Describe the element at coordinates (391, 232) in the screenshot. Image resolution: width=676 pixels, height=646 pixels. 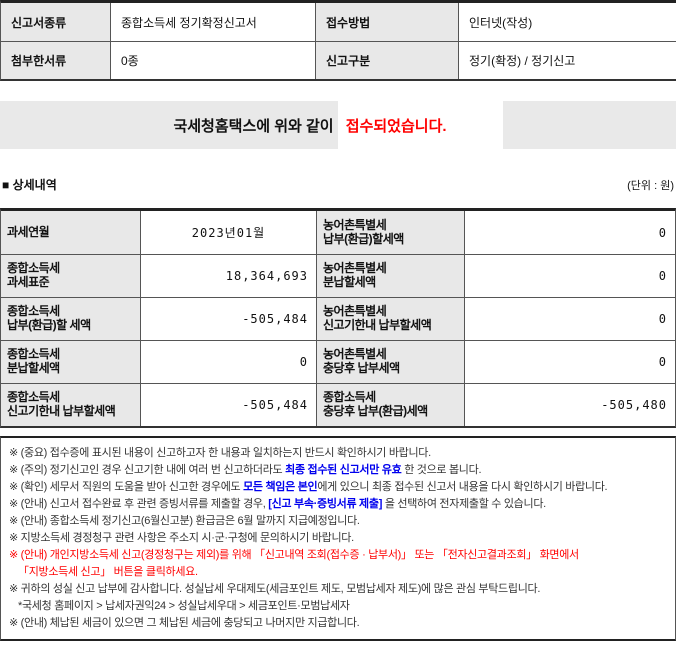
I see `farm-tax-payable-label: 농어촌특별세 납부(환급)할세액` at that location.